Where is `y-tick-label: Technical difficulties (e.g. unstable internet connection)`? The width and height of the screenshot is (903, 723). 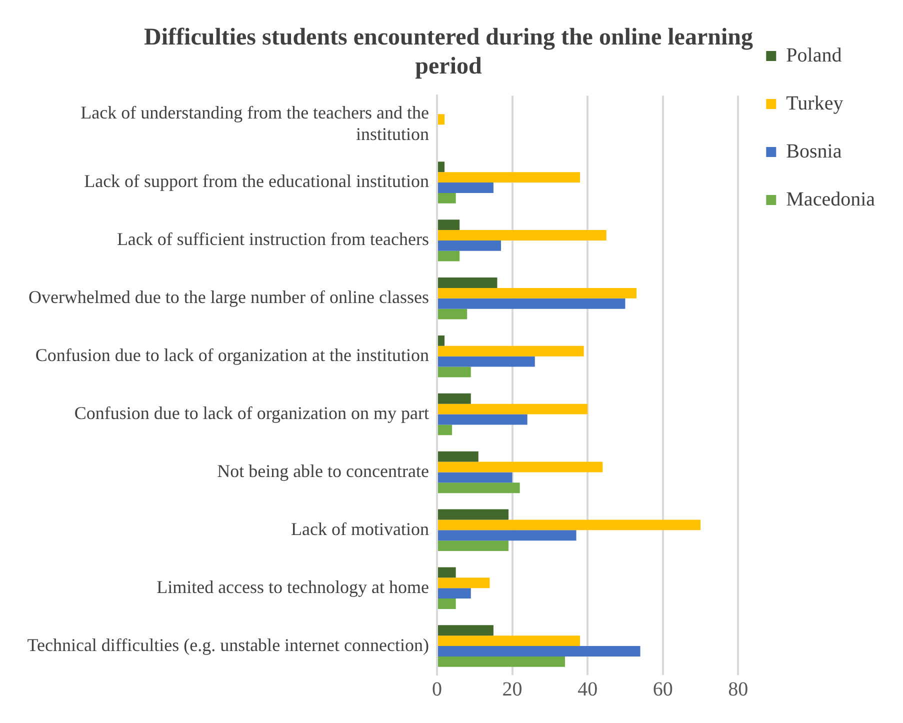
y-tick-label: Technical difficulties (e.g. unstable internet connection) is located at coordinates (228, 644).